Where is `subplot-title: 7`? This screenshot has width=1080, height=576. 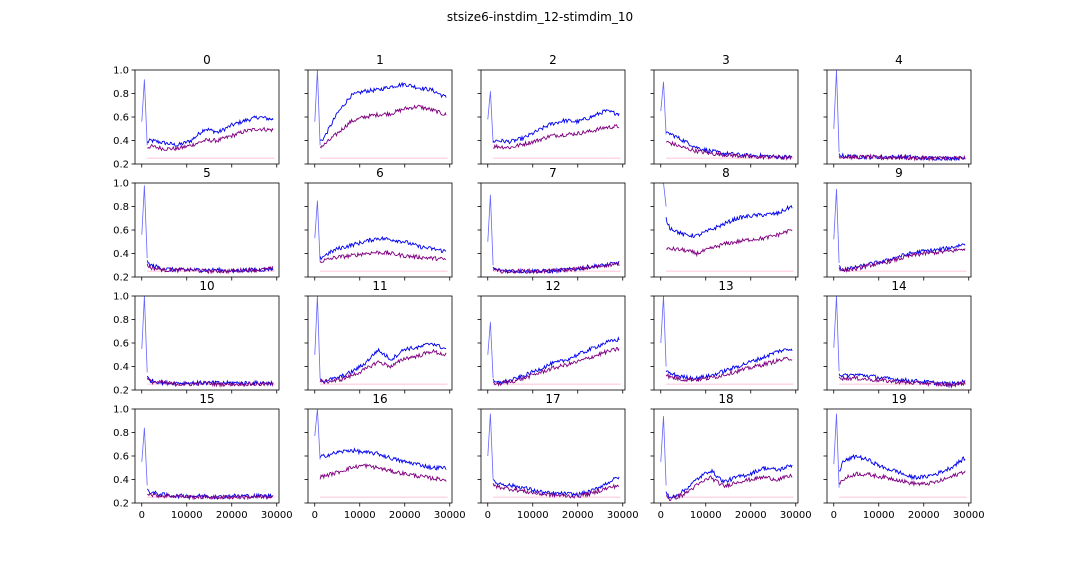 subplot-title: 7 is located at coordinates (553, 173).